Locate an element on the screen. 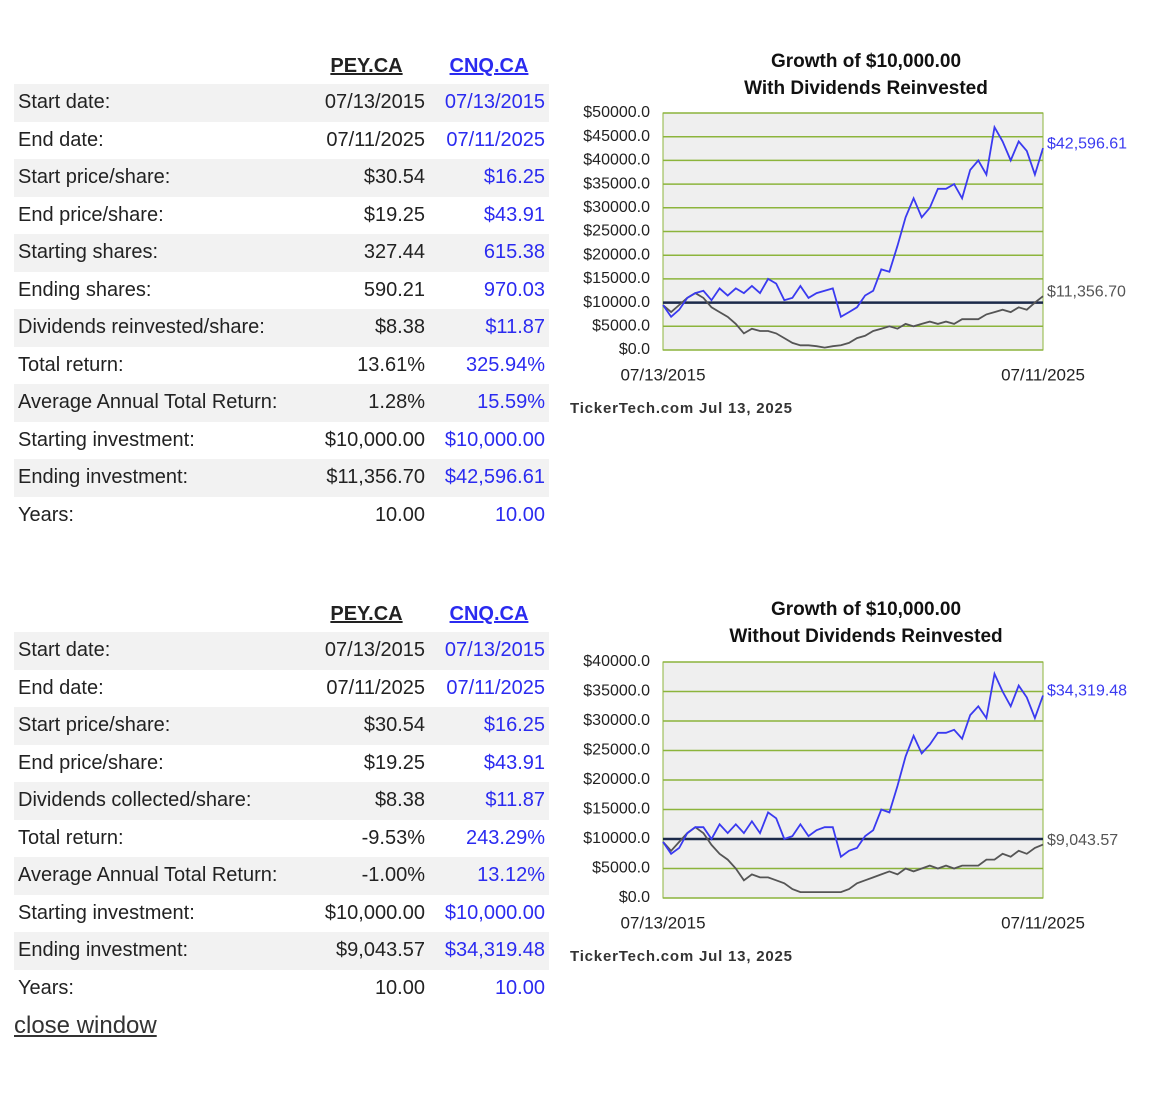 The height and width of the screenshot is (1106, 1164). table-row: End date: 07/11/2025 07/11/2025 is located at coordinates (281, 141).